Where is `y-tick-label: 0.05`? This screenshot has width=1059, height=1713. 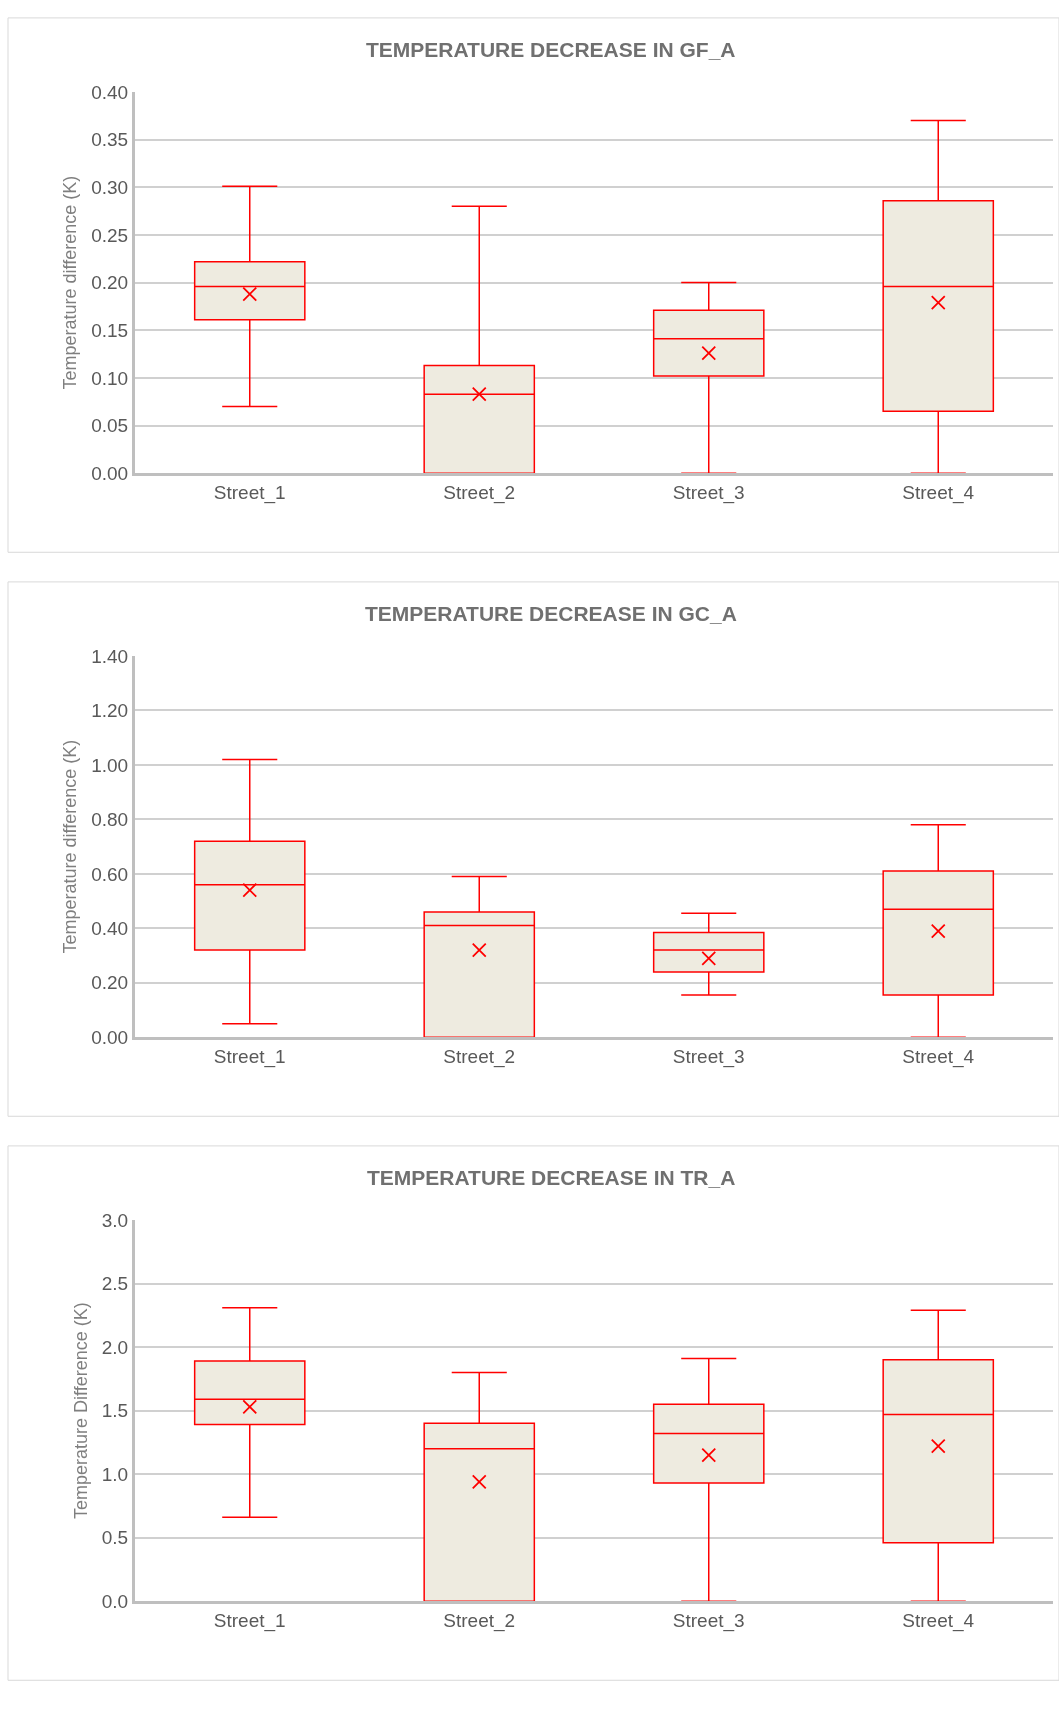
y-tick-label: 0.05 is located at coordinates (110, 426).